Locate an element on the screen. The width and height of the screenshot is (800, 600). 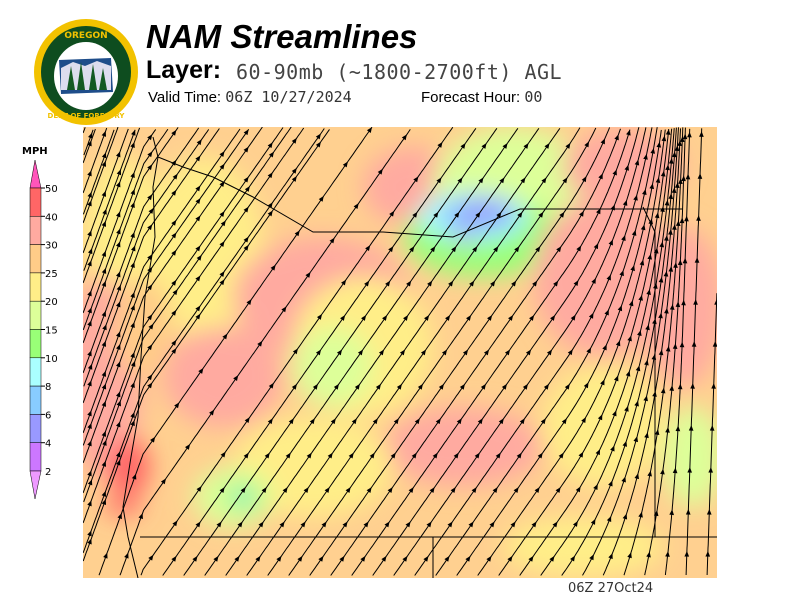
forecast-hour-value: 00 is located at coordinates (533, 97).